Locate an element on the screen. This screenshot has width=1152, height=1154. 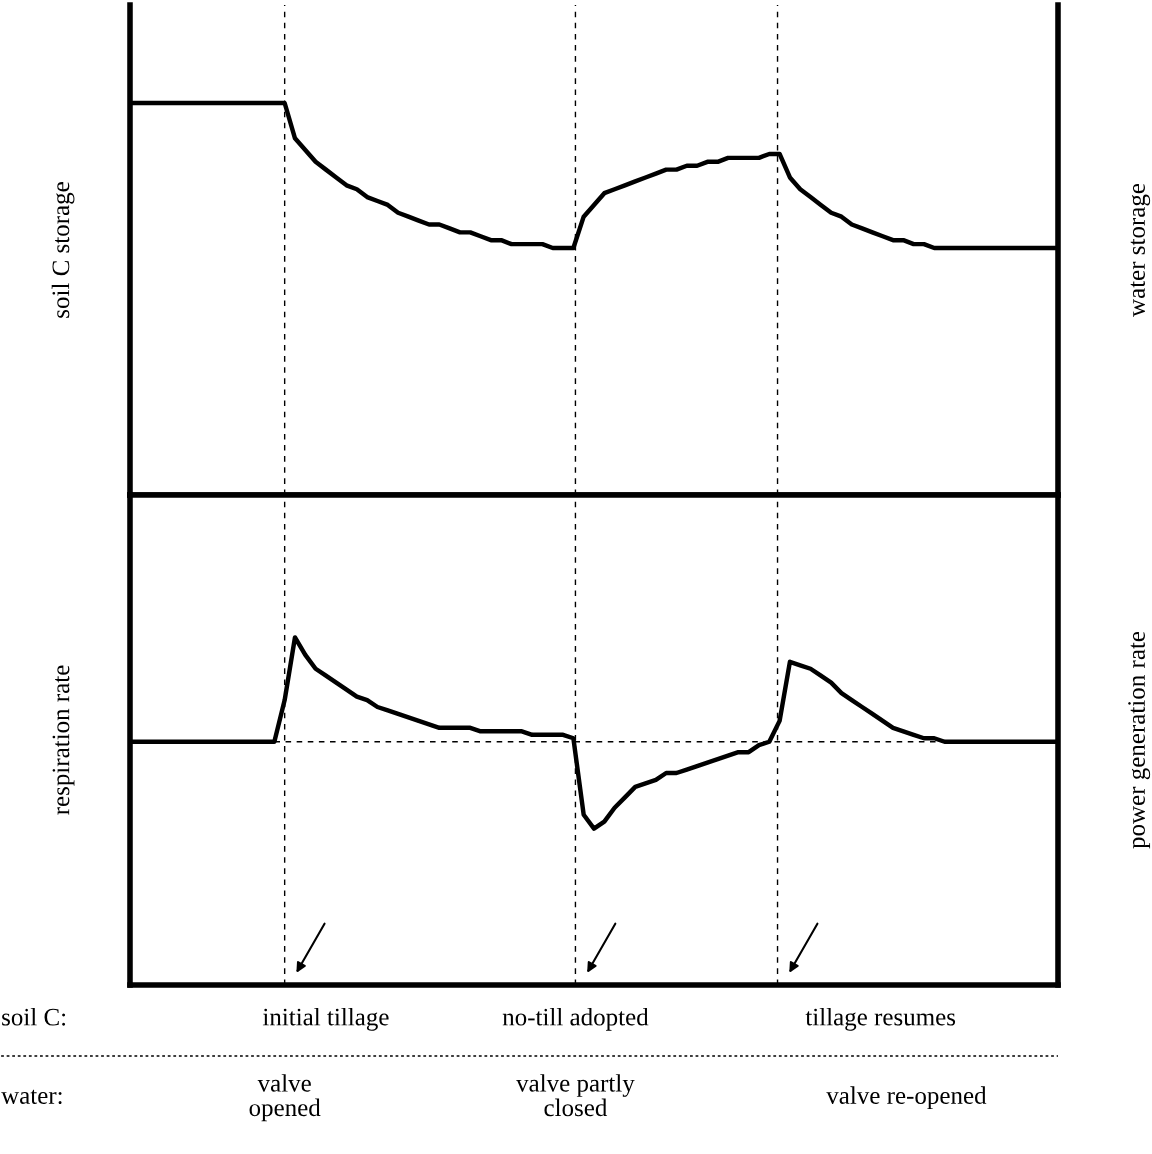
text: water: is located at coordinates (31, 1097).